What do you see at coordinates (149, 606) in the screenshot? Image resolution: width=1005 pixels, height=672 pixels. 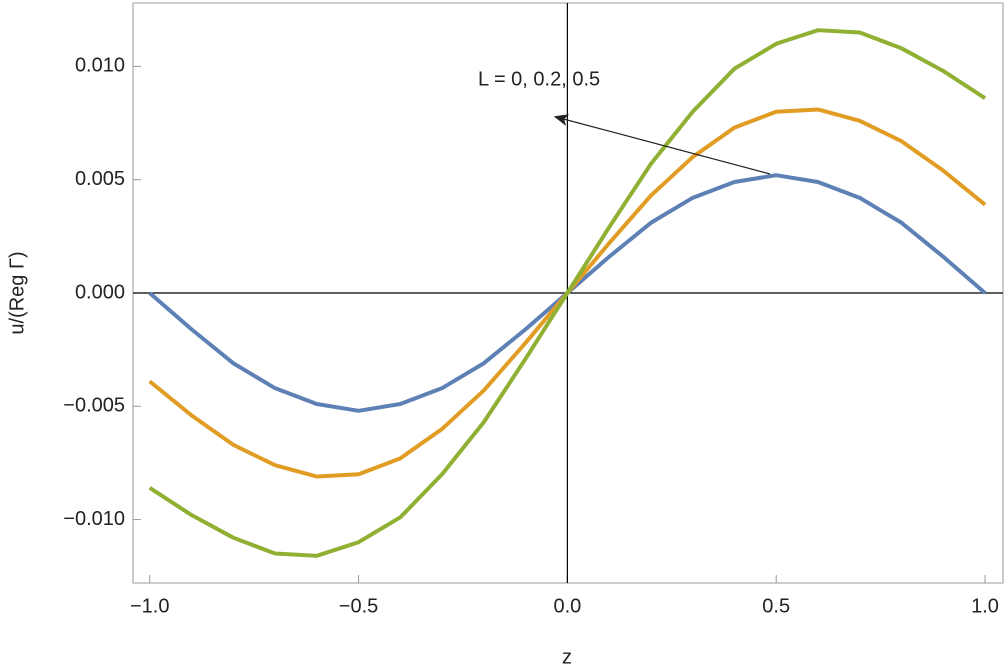 I see `x-tick-label: −1.0` at bounding box center [149, 606].